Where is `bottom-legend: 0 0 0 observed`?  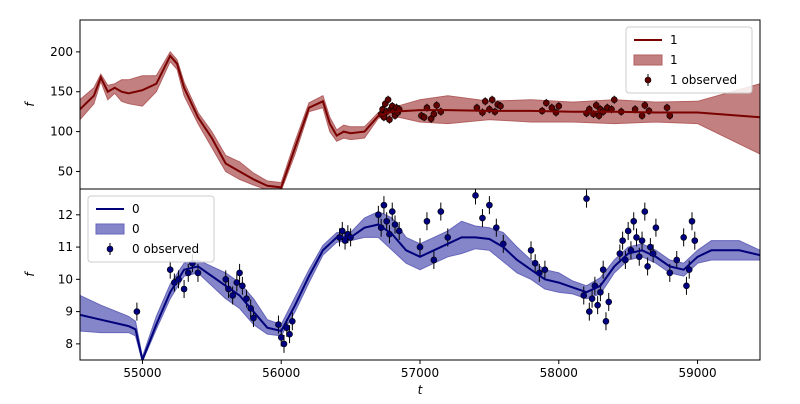
bottom-legend: 0 0 0 observed is located at coordinates (151, 229).